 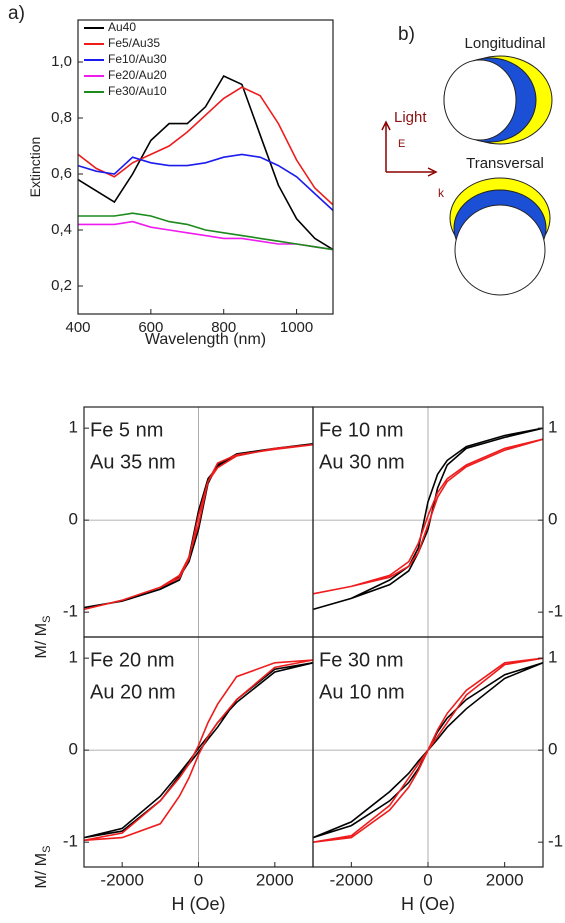 What do you see at coordinates (61, 173) in the screenshot?
I see `y-tick-label: 0,6` at bounding box center [61, 173].